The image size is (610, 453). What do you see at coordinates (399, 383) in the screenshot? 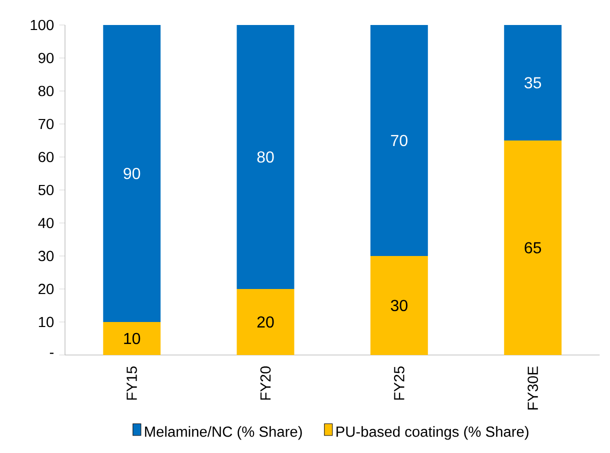
I see `x-tick-label: FY25` at bounding box center [399, 383].